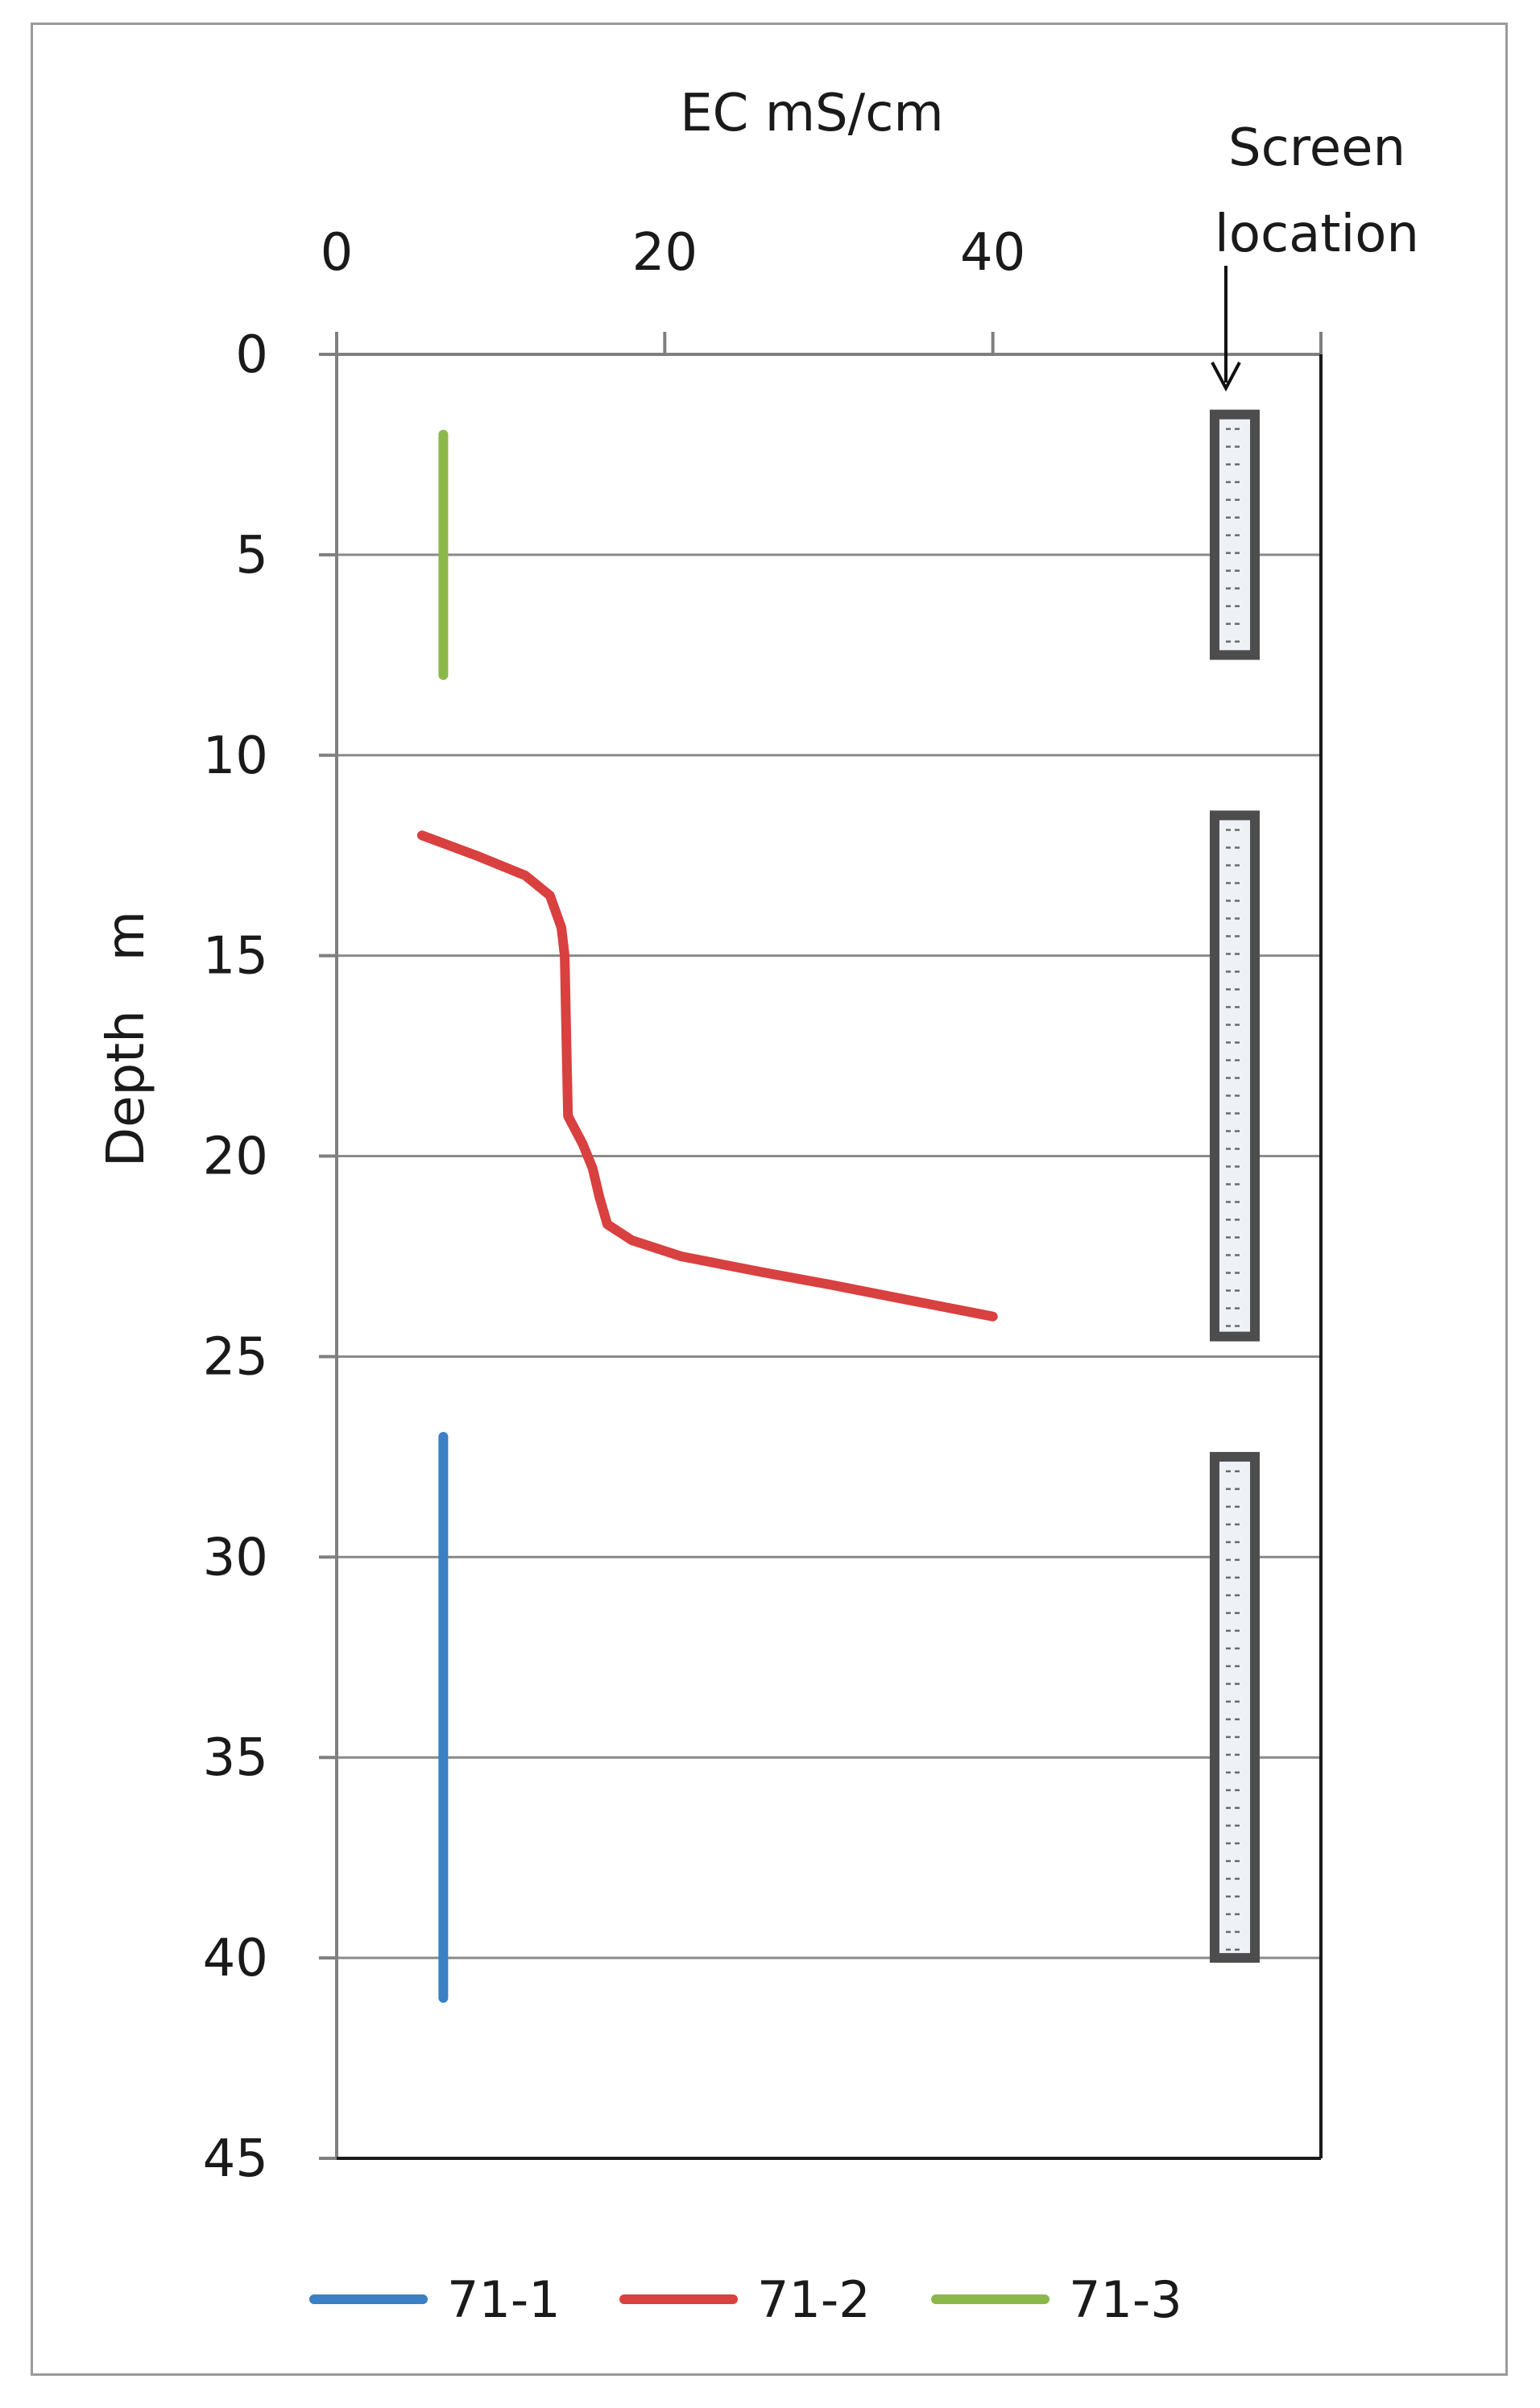  I want to click on x-axis-title: EC mS/cm, so click(812, 113).